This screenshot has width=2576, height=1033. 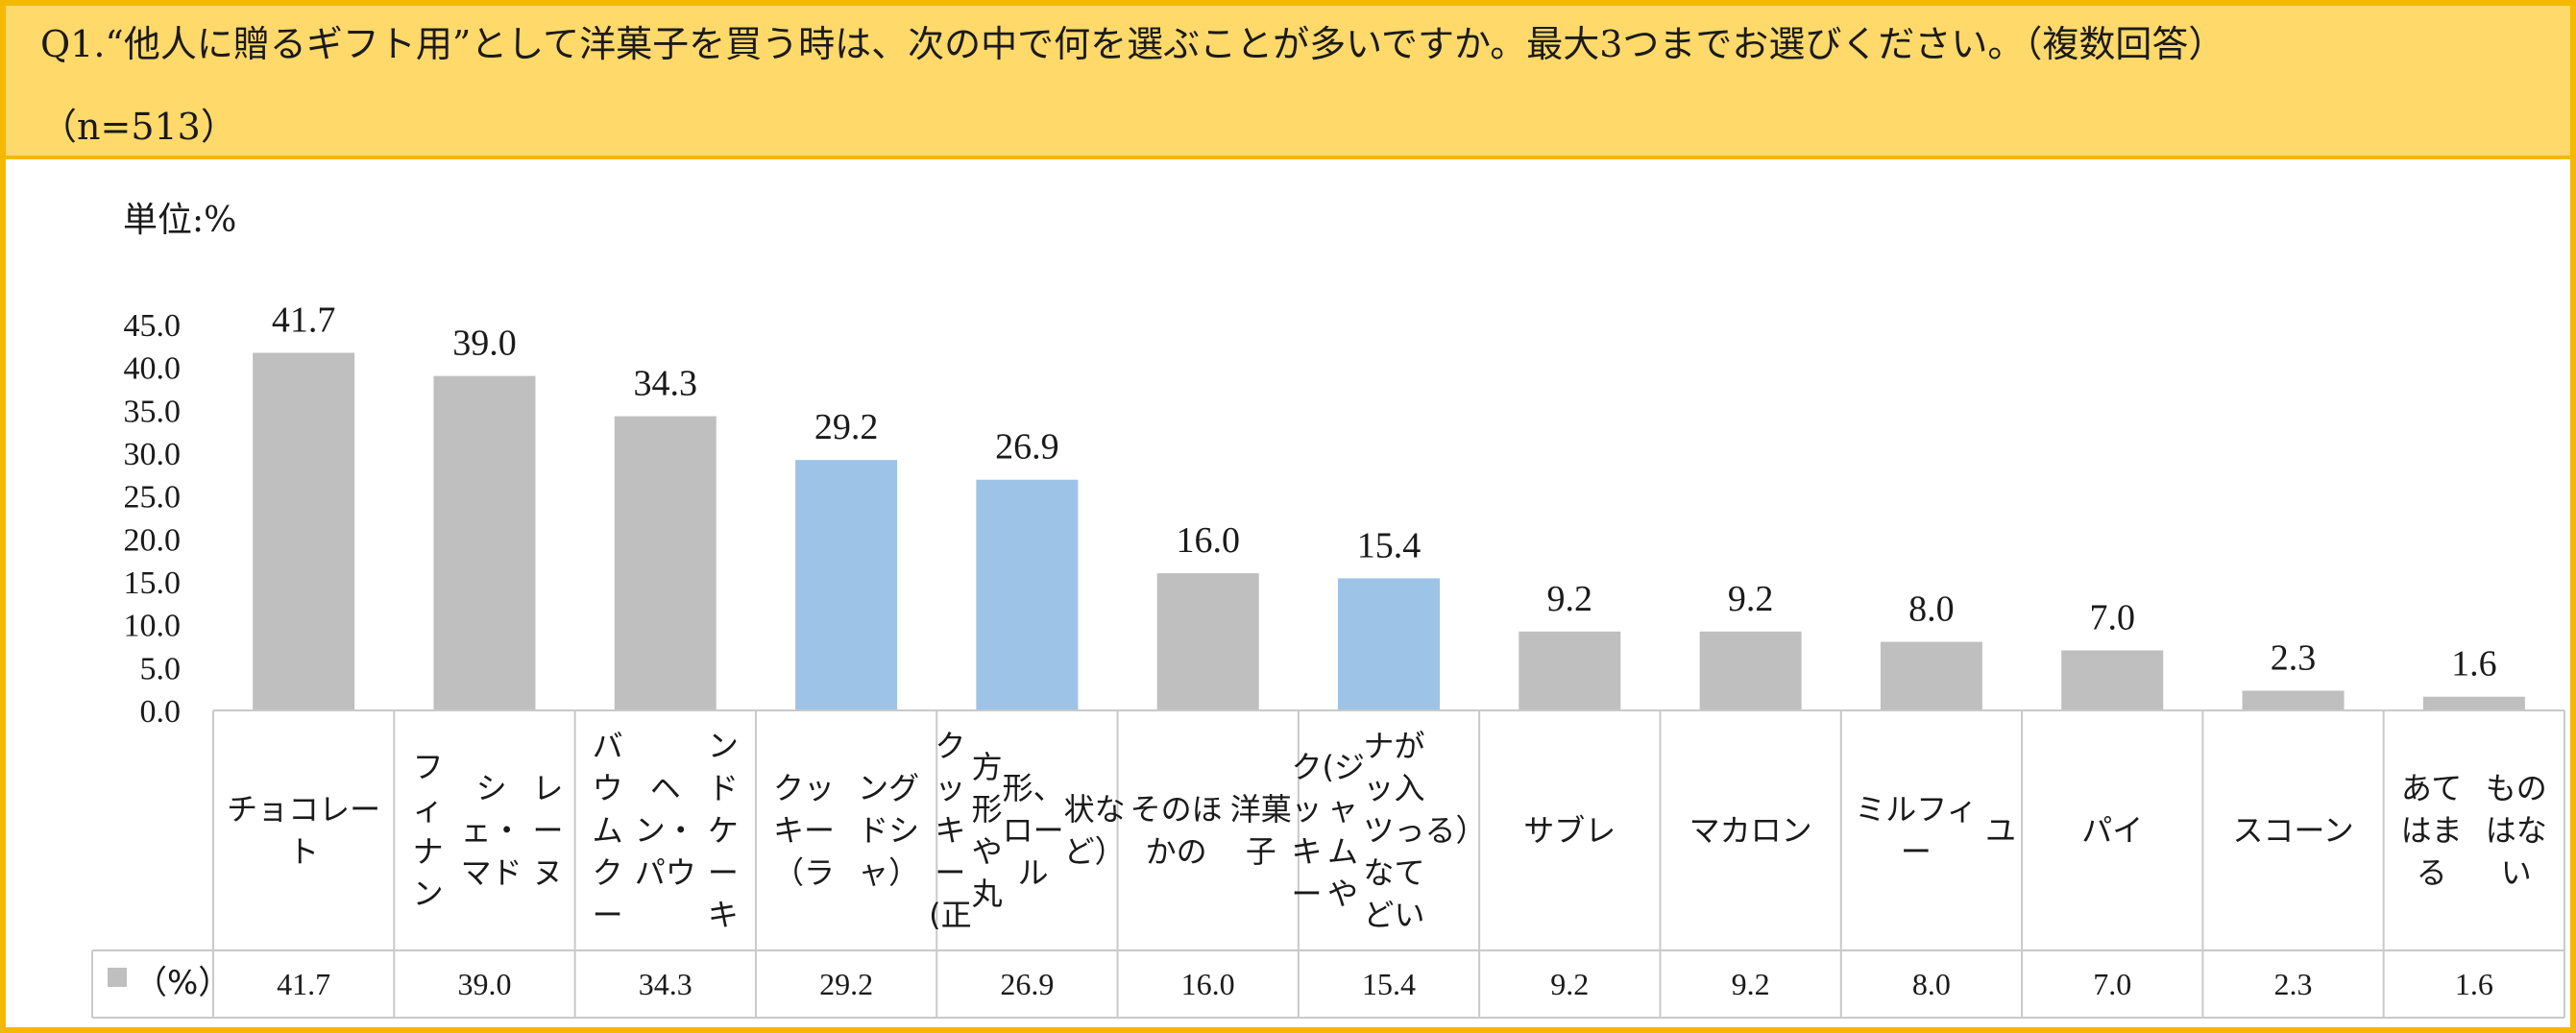 What do you see at coordinates (2294, 657) in the screenshot?
I see `data-label: 2.3` at bounding box center [2294, 657].